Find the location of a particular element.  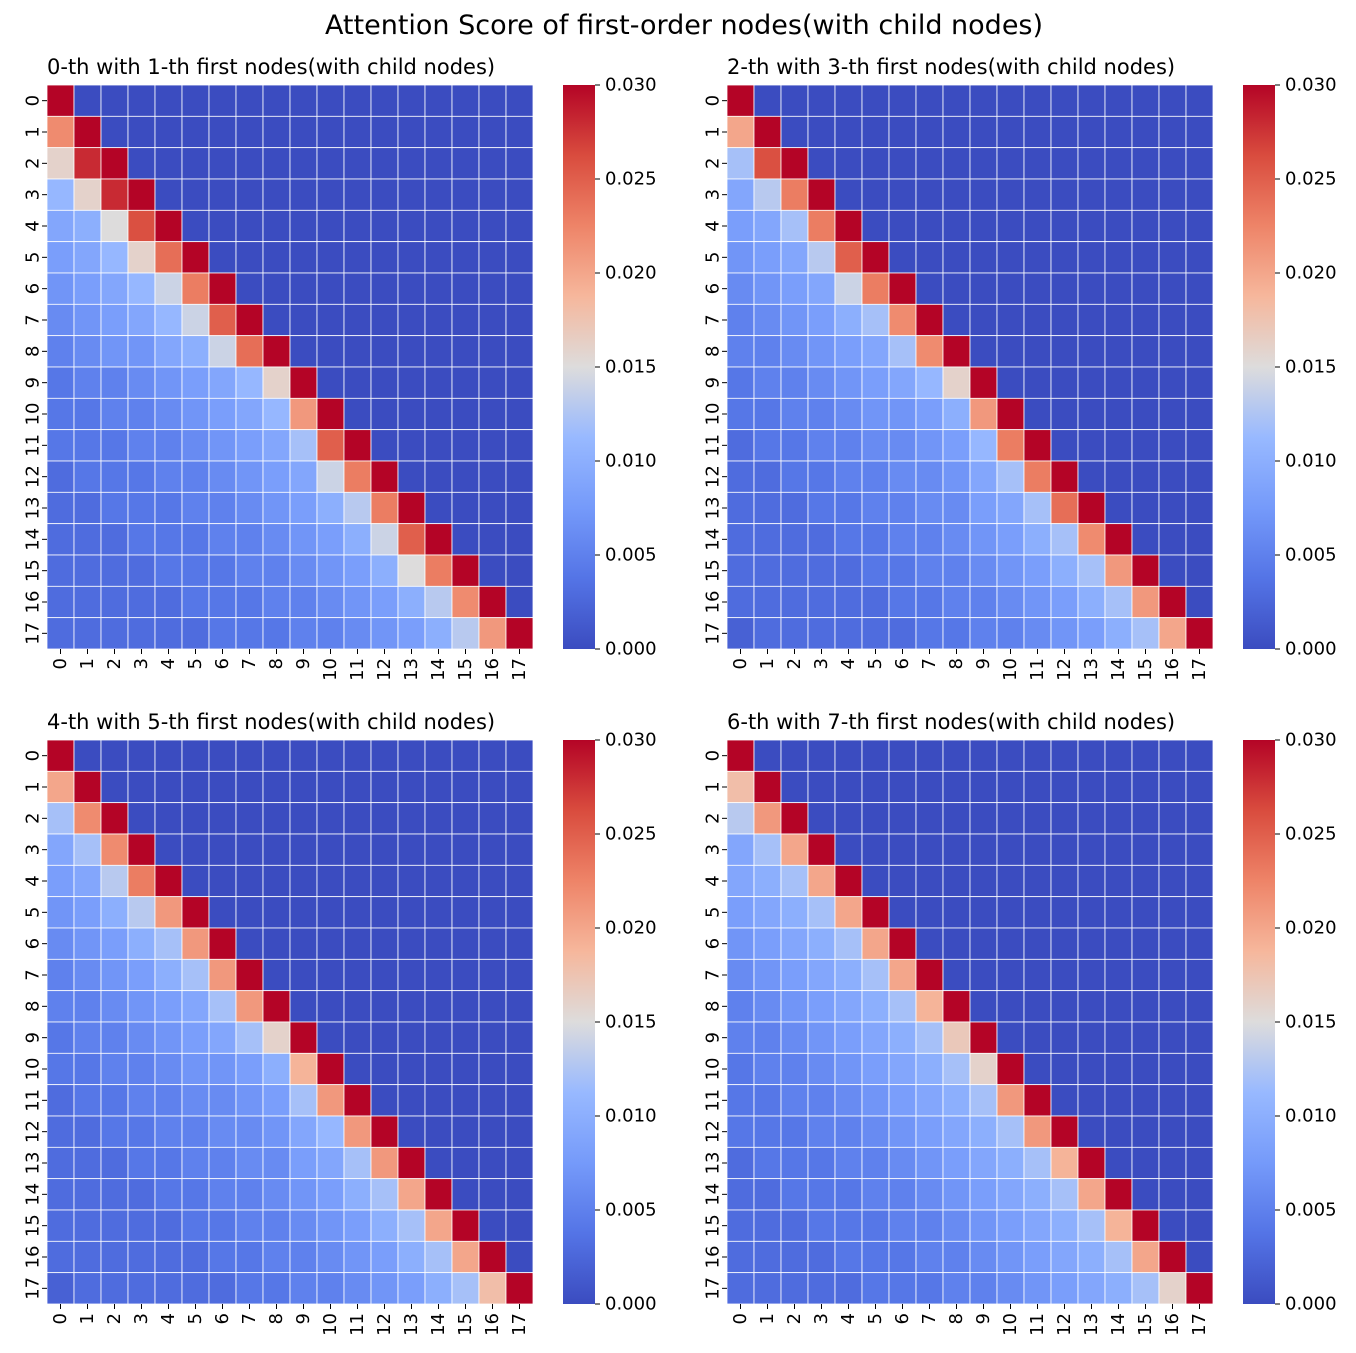

y-tick-label: 15 is located at coordinates (713, 570).